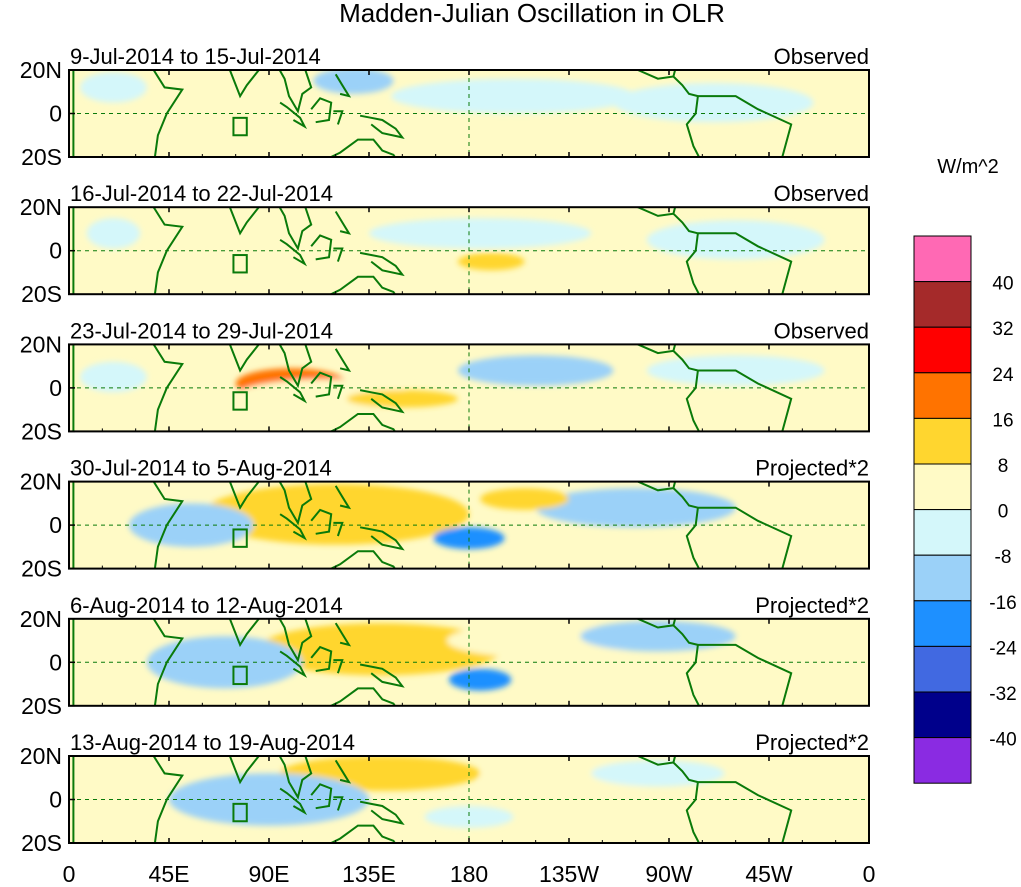 This screenshot has width=1021, height=887. What do you see at coordinates (195, 56) in the screenshot?
I see `panel-period: 9-Jul-2014 to 15-Jul-2014` at bounding box center [195, 56].